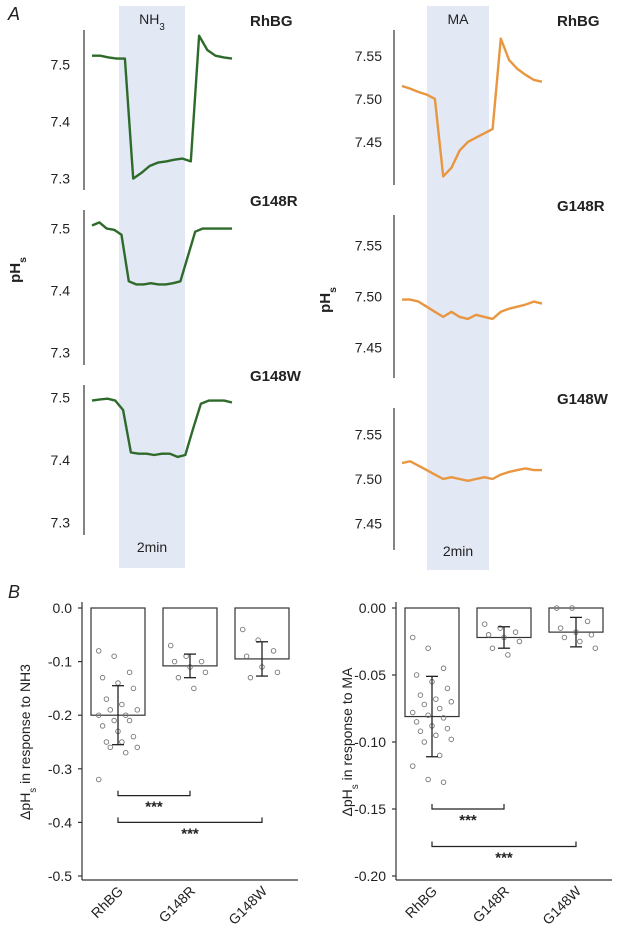  What do you see at coordinates (471, 471) in the screenshot?
I see `trace-line-g148w` at bounding box center [471, 471].